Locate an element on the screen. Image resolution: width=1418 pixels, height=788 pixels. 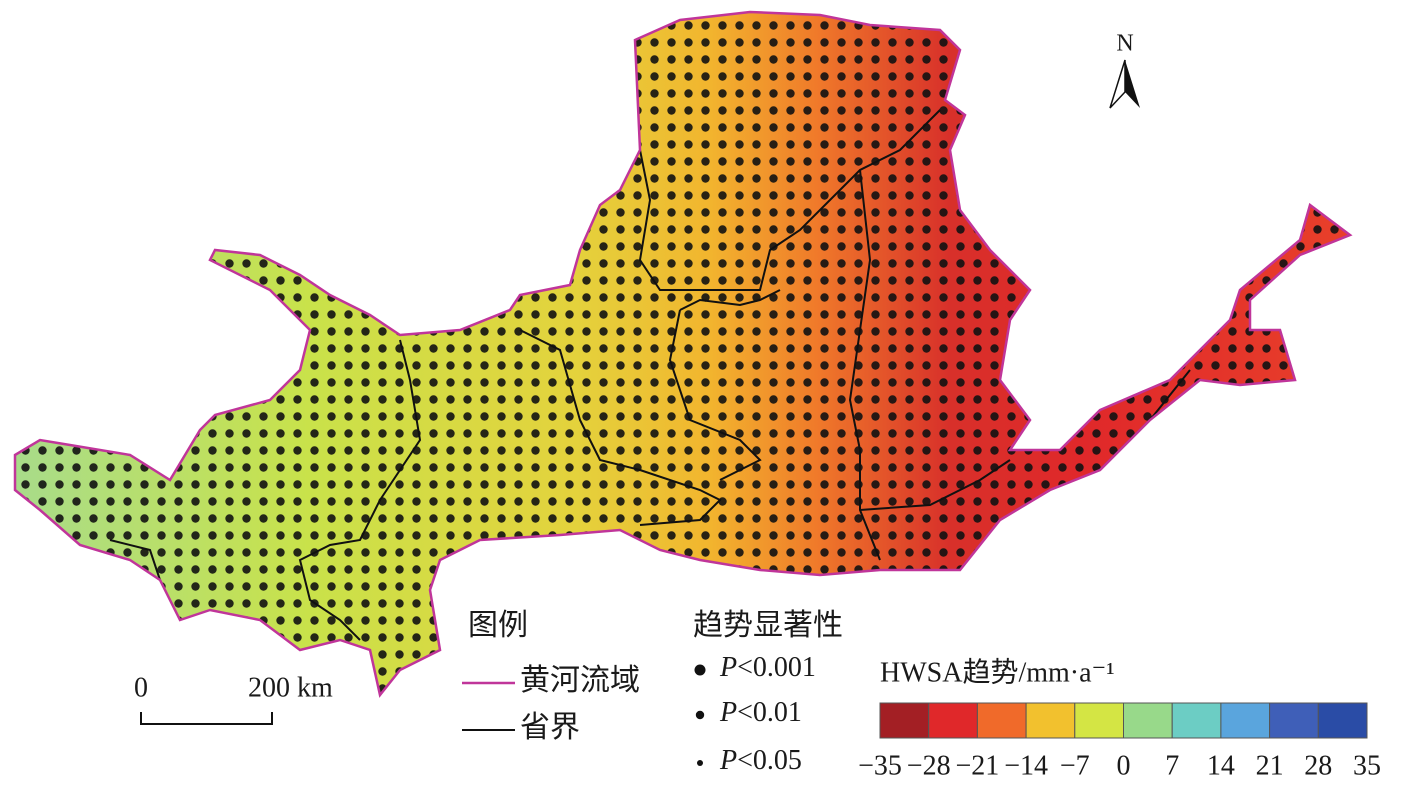
colorbar-tick-label: 35 is located at coordinates (1367, 765).